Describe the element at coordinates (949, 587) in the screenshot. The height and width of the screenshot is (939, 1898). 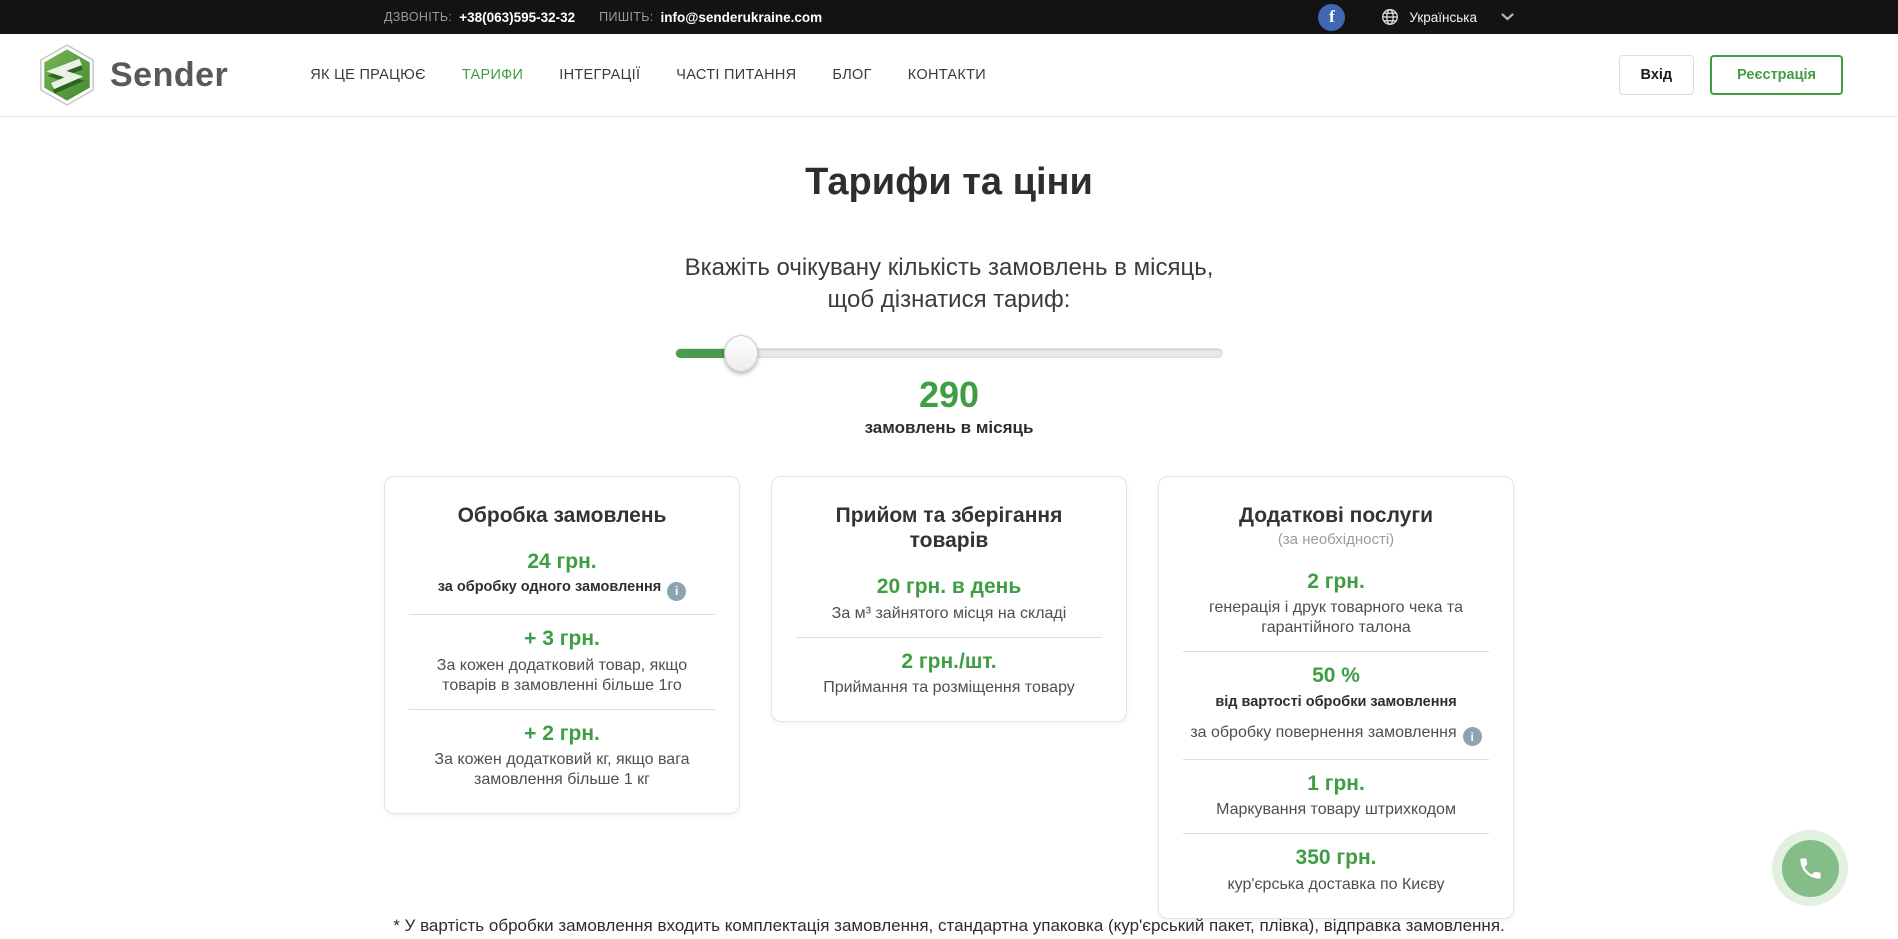
I see `price-value: 20 грн. в день` at that location.